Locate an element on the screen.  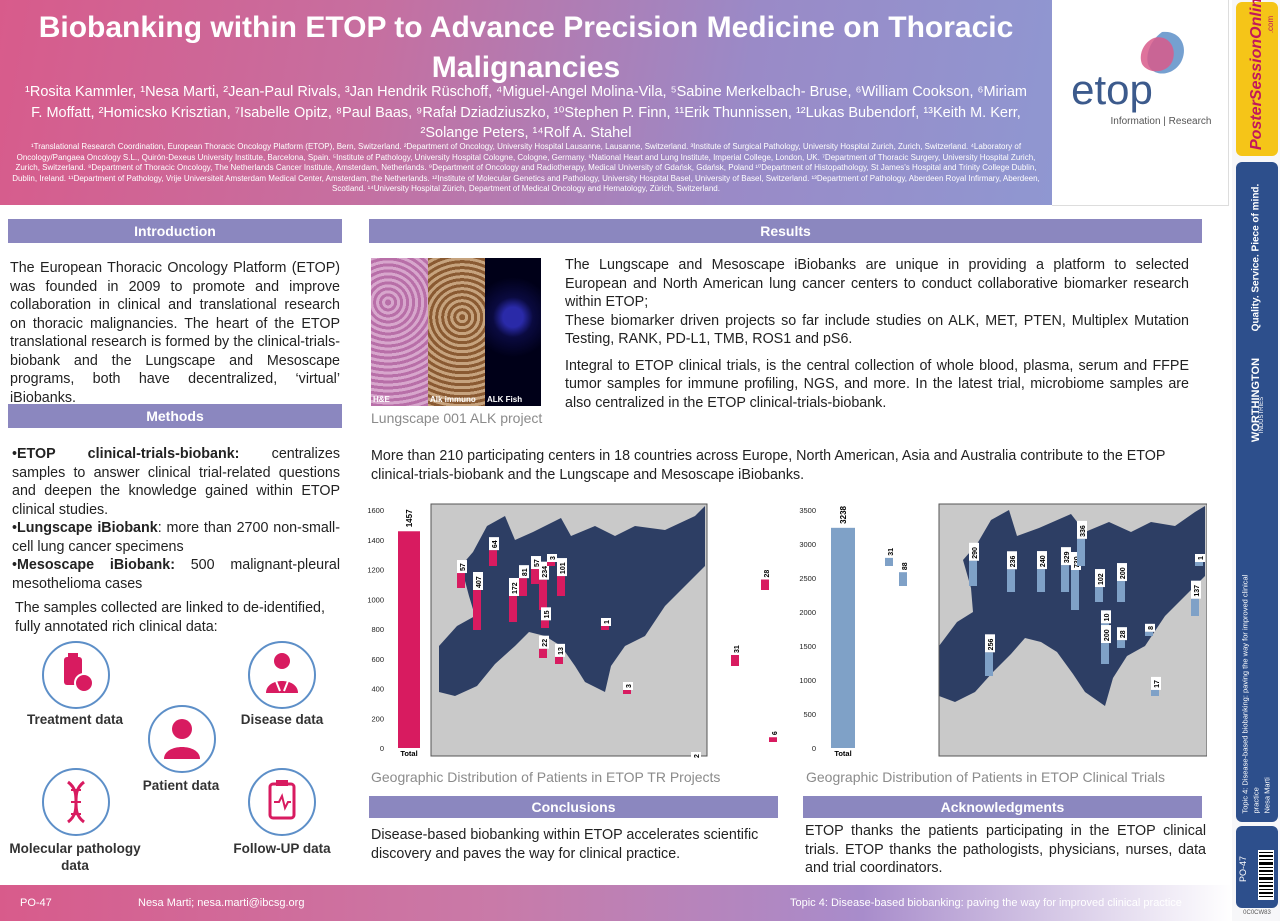
map-value-label: 3 is located at coordinates (553, 558).